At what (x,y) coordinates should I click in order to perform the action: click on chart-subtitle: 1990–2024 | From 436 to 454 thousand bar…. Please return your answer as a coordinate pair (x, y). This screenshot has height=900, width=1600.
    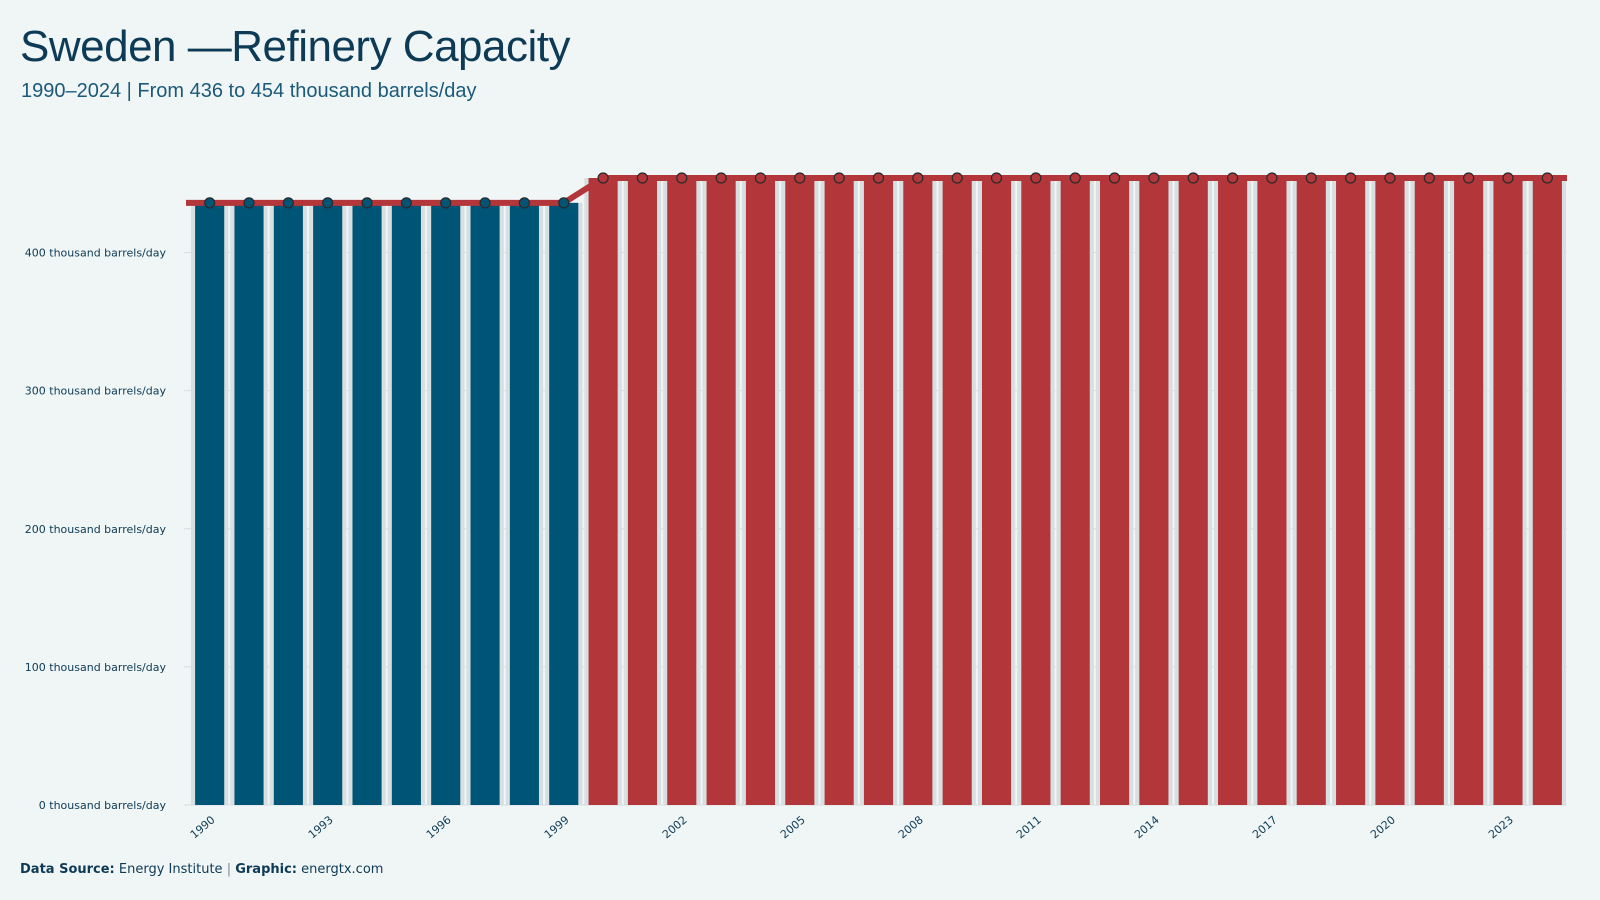
    Looking at the image, I should click on (249, 91).